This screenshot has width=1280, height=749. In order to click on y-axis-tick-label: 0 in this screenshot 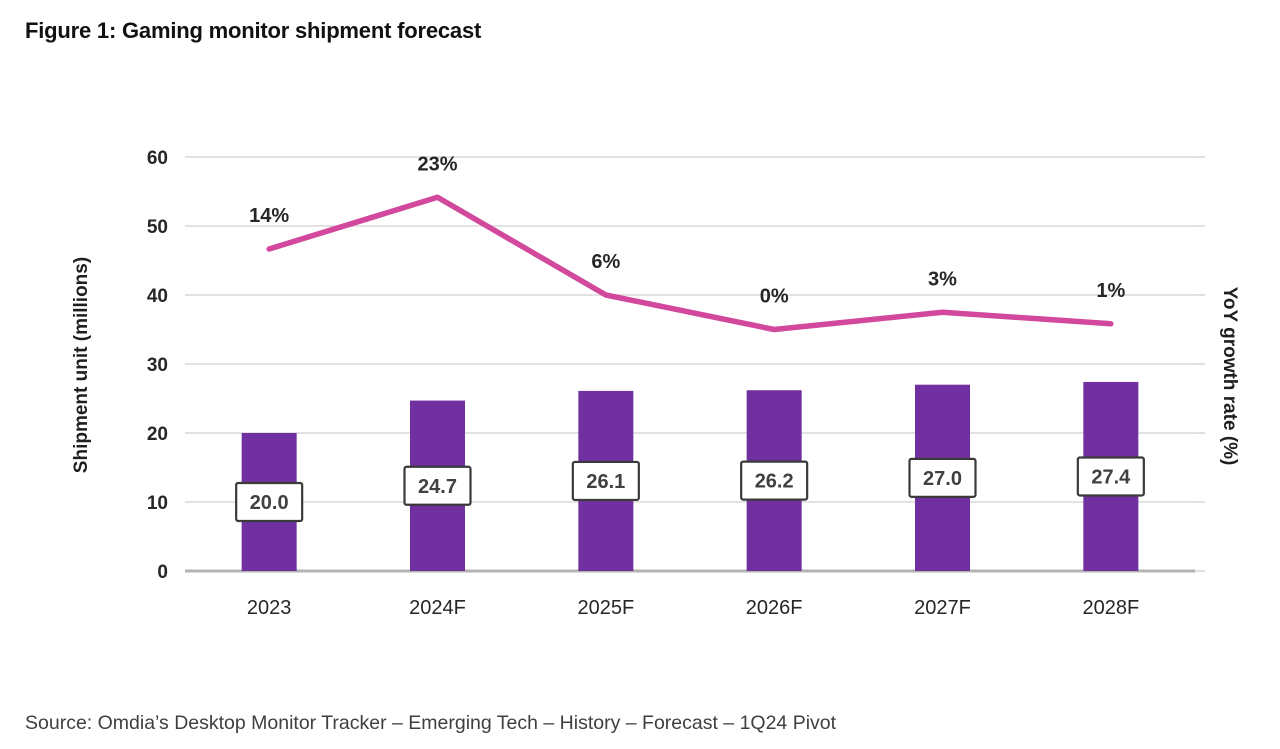, I will do `click(162, 572)`.